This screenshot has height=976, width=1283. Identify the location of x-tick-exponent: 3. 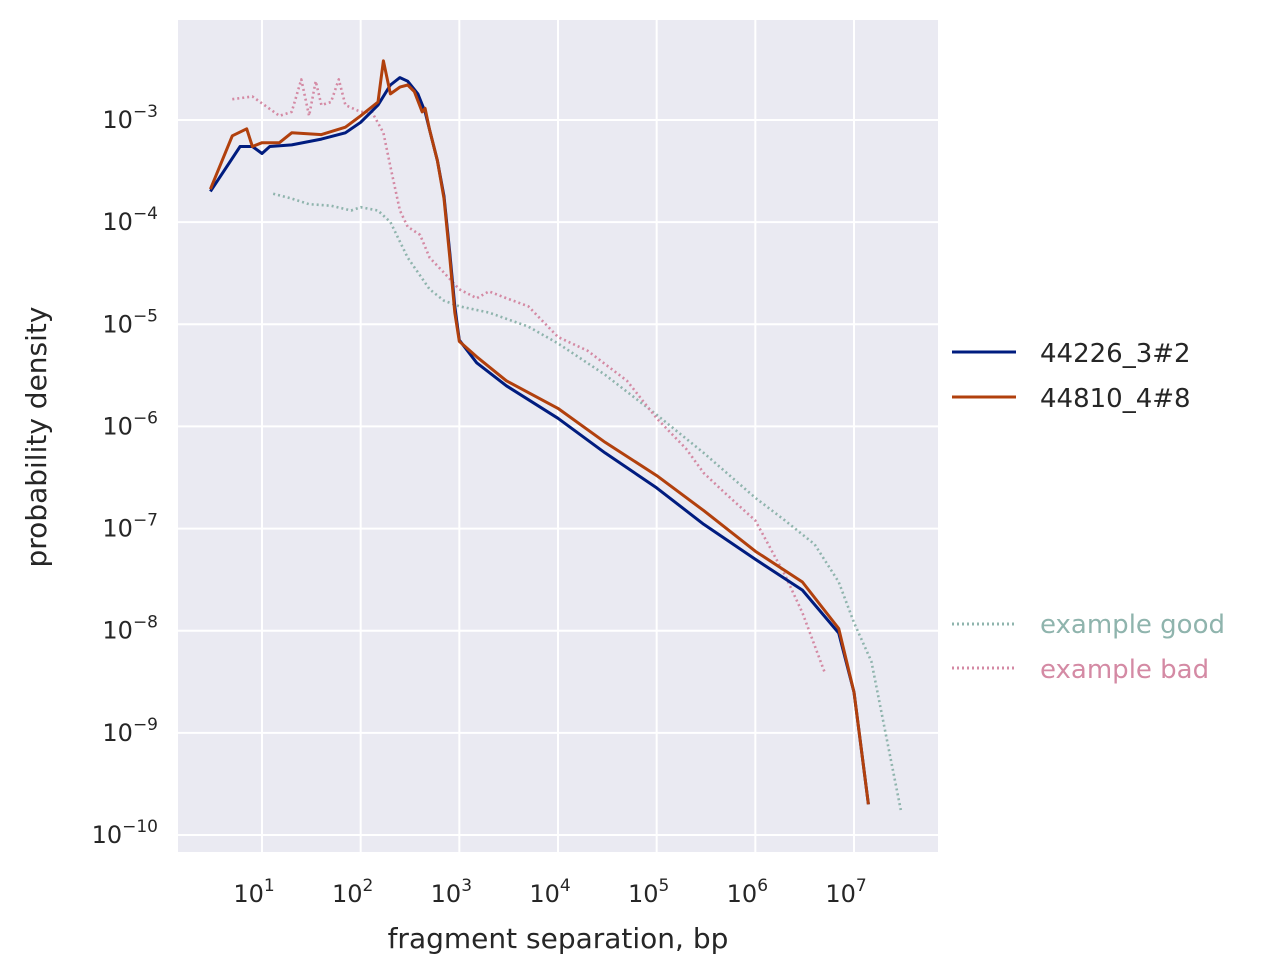
(466, 886).